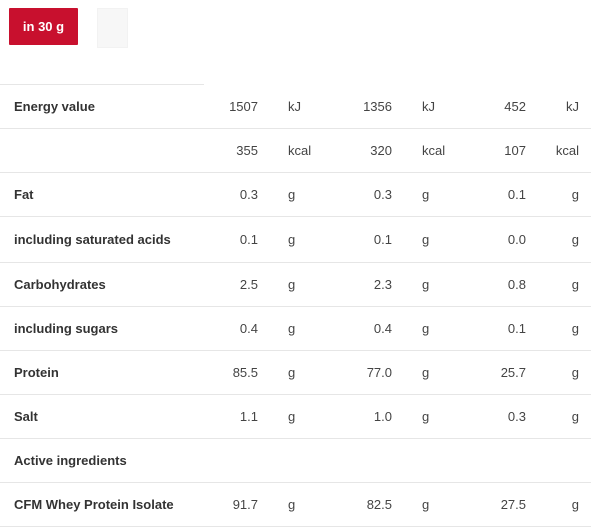 The height and width of the screenshot is (529, 591). I want to click on nutrient-value: 91.7, so click(231, 504).